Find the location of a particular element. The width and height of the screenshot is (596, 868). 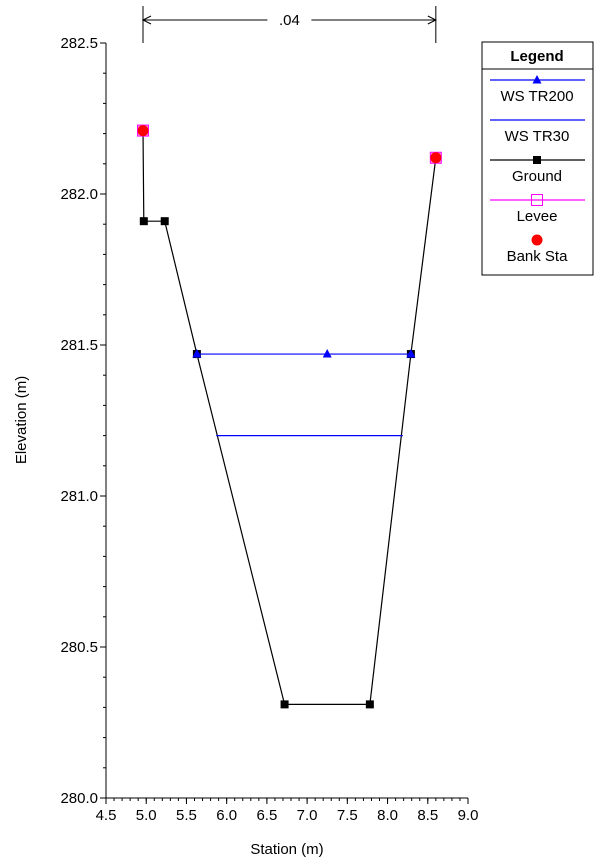

manning-n-indicator: .04 is located at coordinates (289, 24).